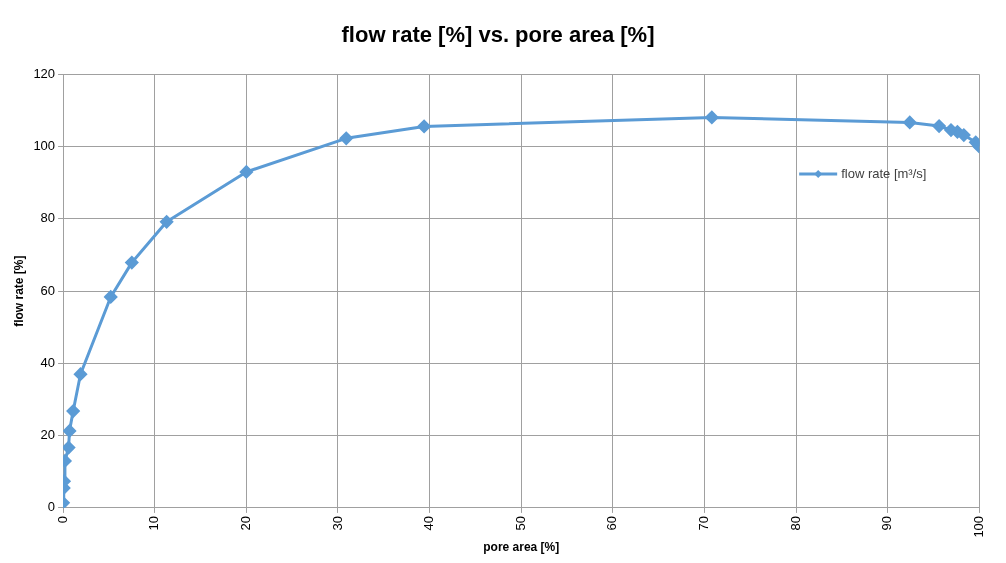  Describe the element at coordinates (44, 73) in the screenshot. I see `y-tick-label: 120` at that location.